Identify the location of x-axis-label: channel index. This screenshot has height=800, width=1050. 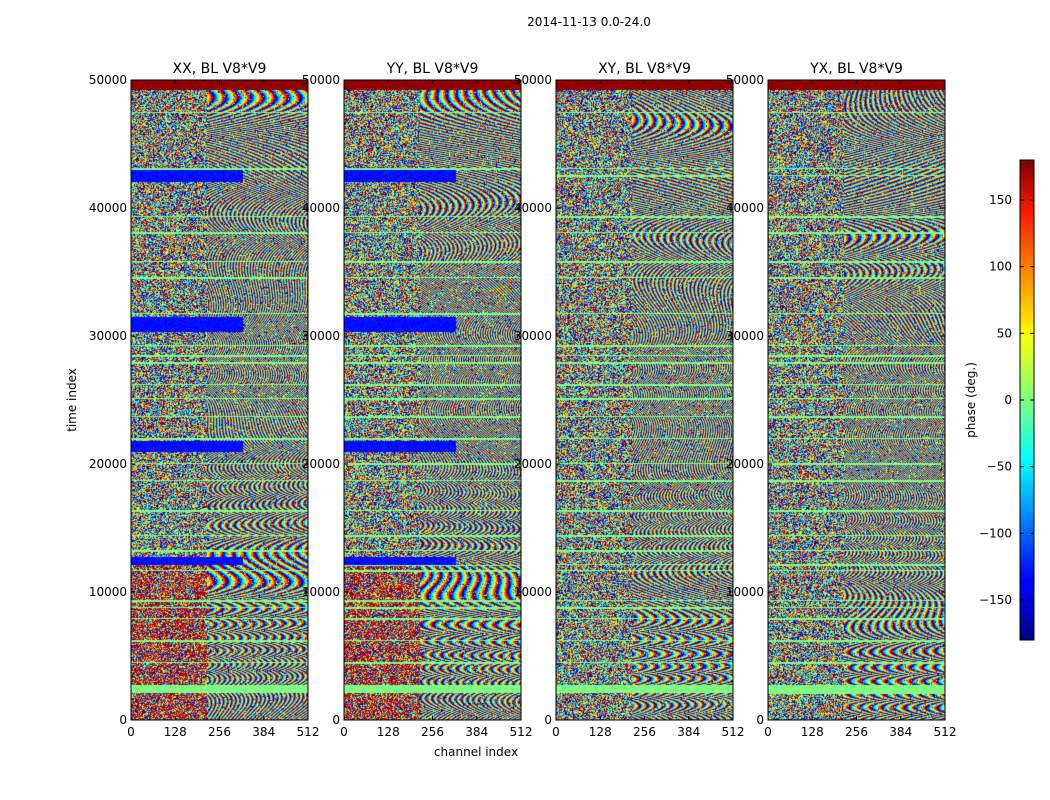
(476, 752).